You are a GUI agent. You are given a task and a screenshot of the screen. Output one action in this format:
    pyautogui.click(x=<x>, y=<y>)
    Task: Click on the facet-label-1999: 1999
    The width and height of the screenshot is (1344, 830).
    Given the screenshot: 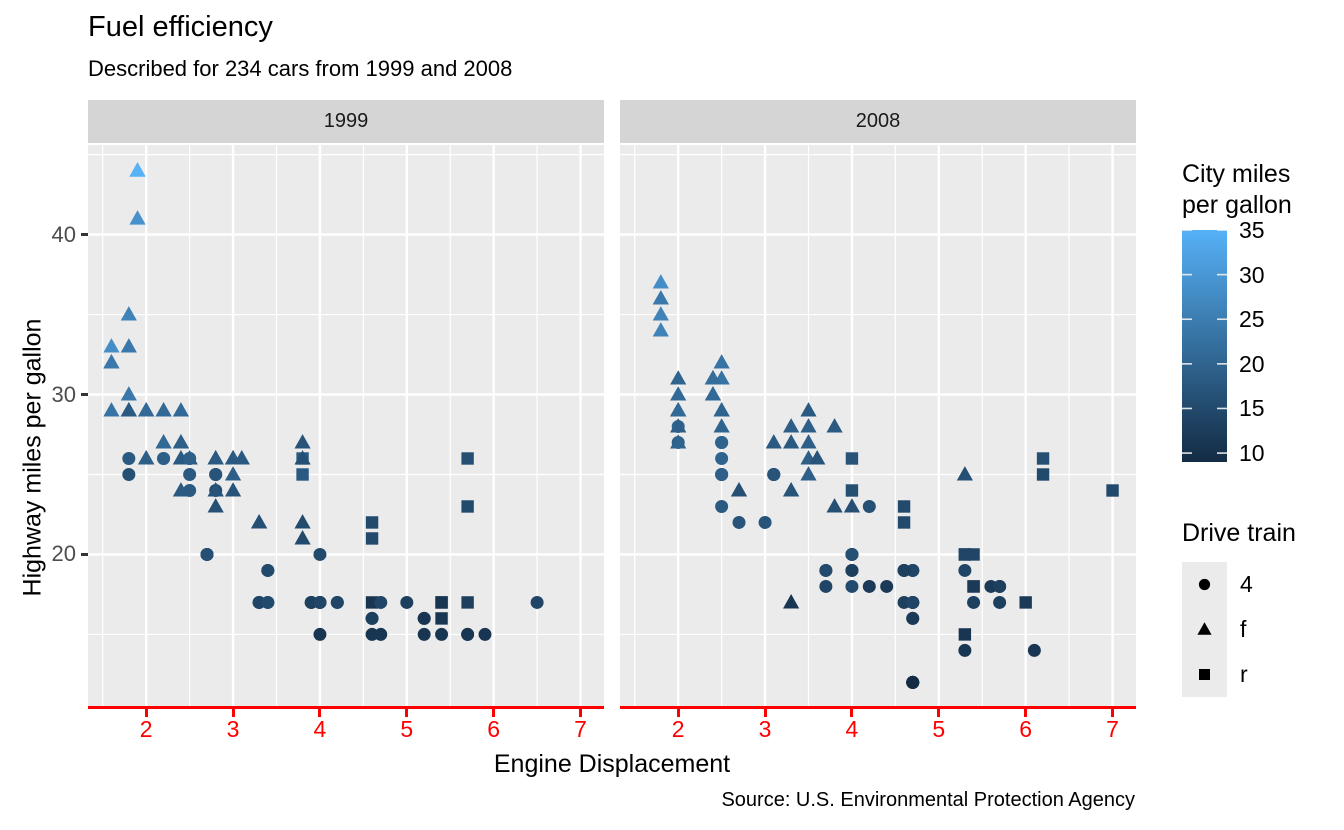 What is the action you would take?
    pyautogui.click(x=346, y=121)
    